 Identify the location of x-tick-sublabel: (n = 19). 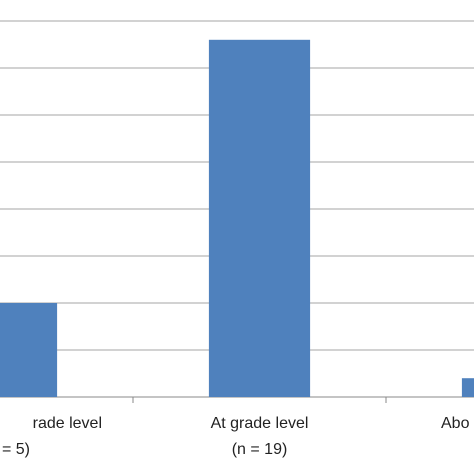
(260, 449).